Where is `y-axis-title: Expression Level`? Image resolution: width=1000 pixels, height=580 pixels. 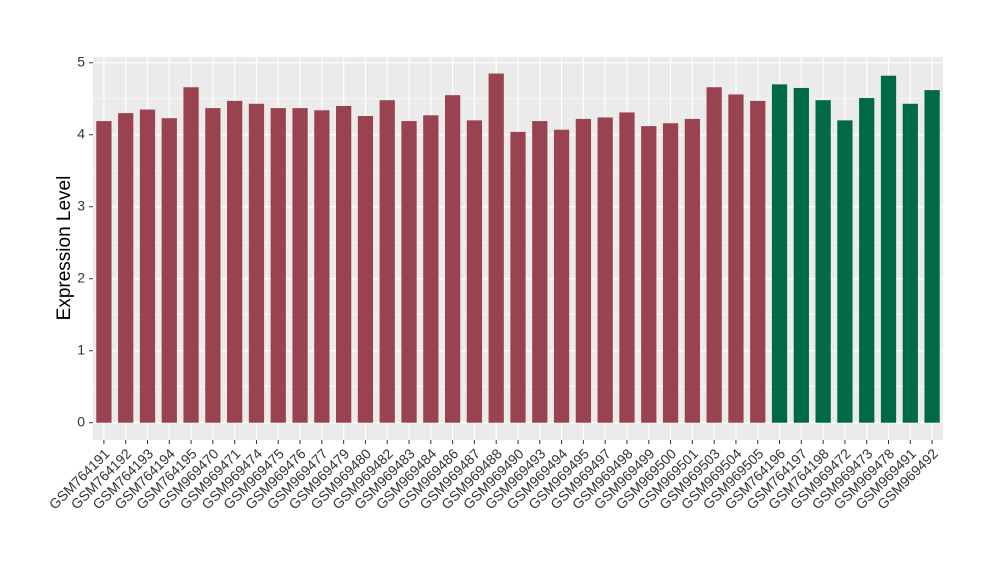
y-axis-title: Expression Level is located at coordinates (64, 248).